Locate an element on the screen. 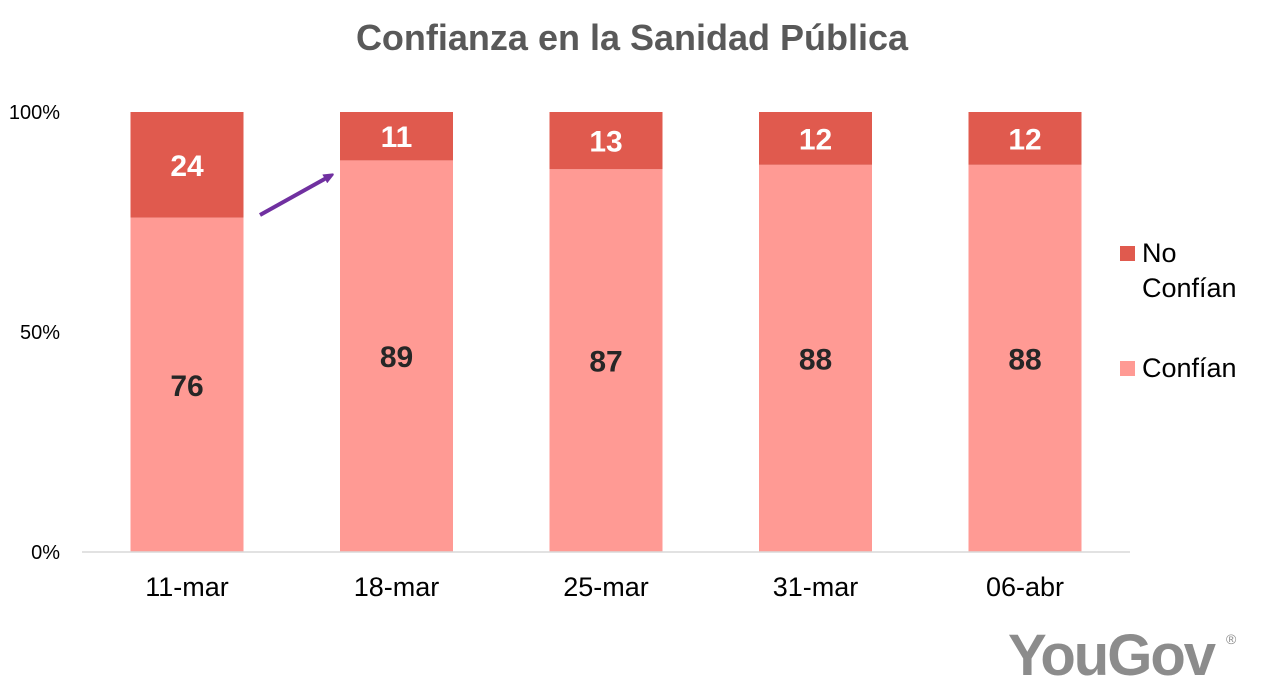  x-tick-label: 31-mar is located at coordinates (816, 587).